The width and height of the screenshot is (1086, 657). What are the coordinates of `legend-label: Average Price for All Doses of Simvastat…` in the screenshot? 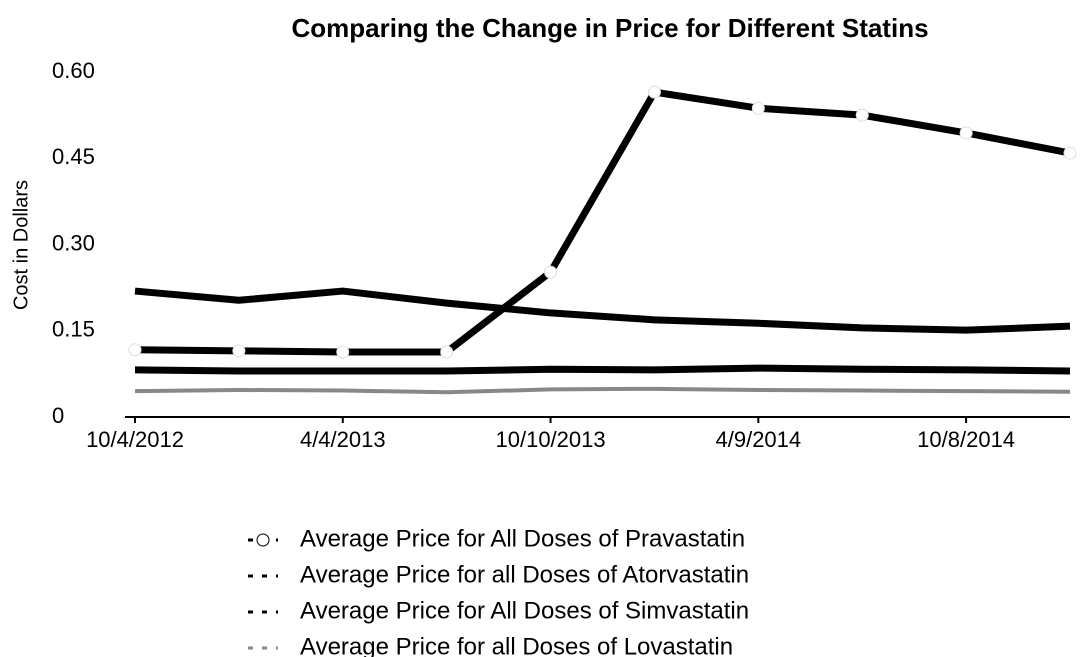 It's located at (524, 610).